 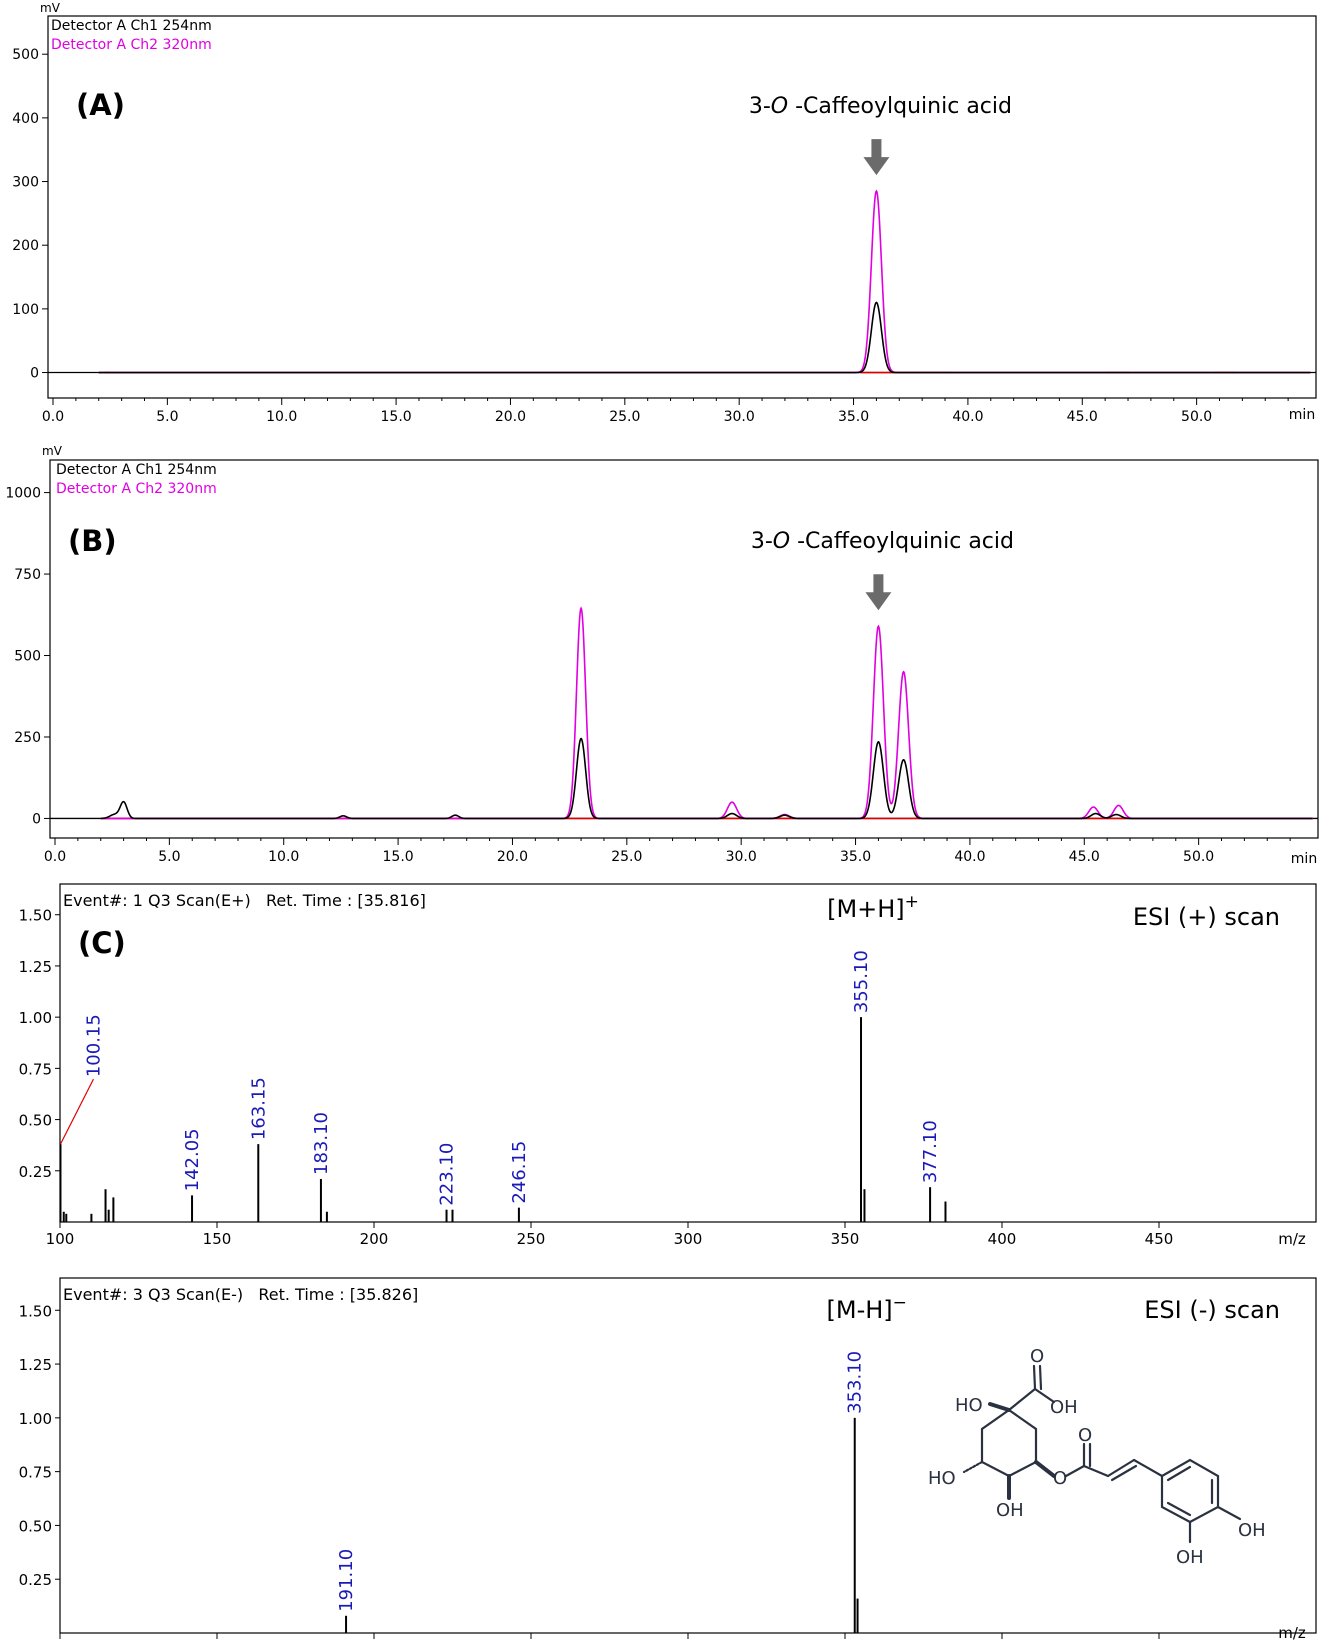 I want to click on x-tick-label: 100, so click(x=60, y=1239).